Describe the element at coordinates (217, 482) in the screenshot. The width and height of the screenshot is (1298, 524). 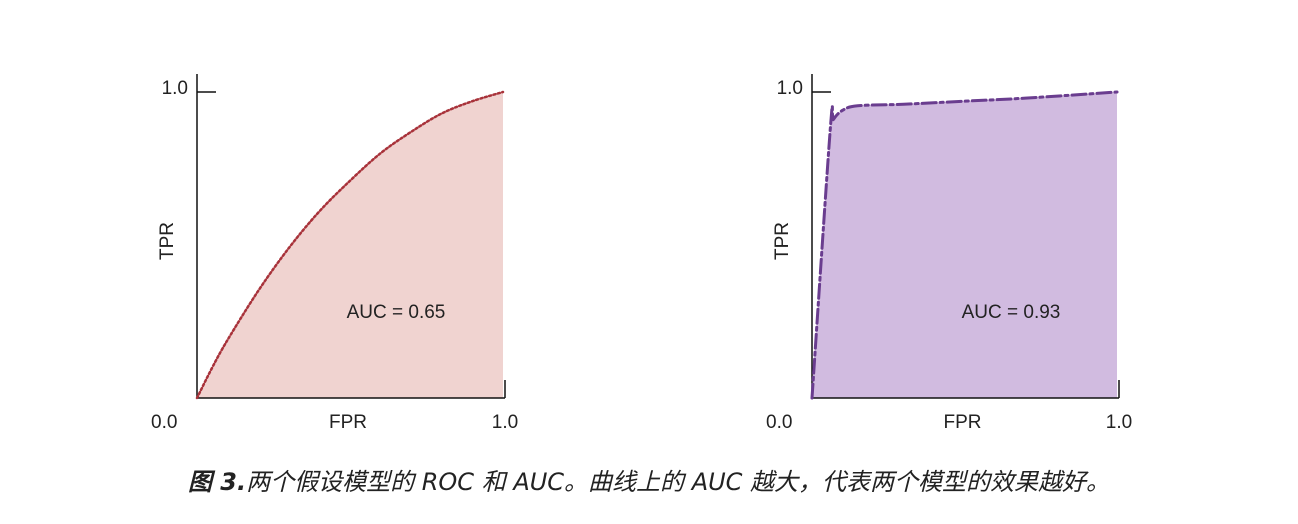
I see `caption-label: 图 3.` at that location.